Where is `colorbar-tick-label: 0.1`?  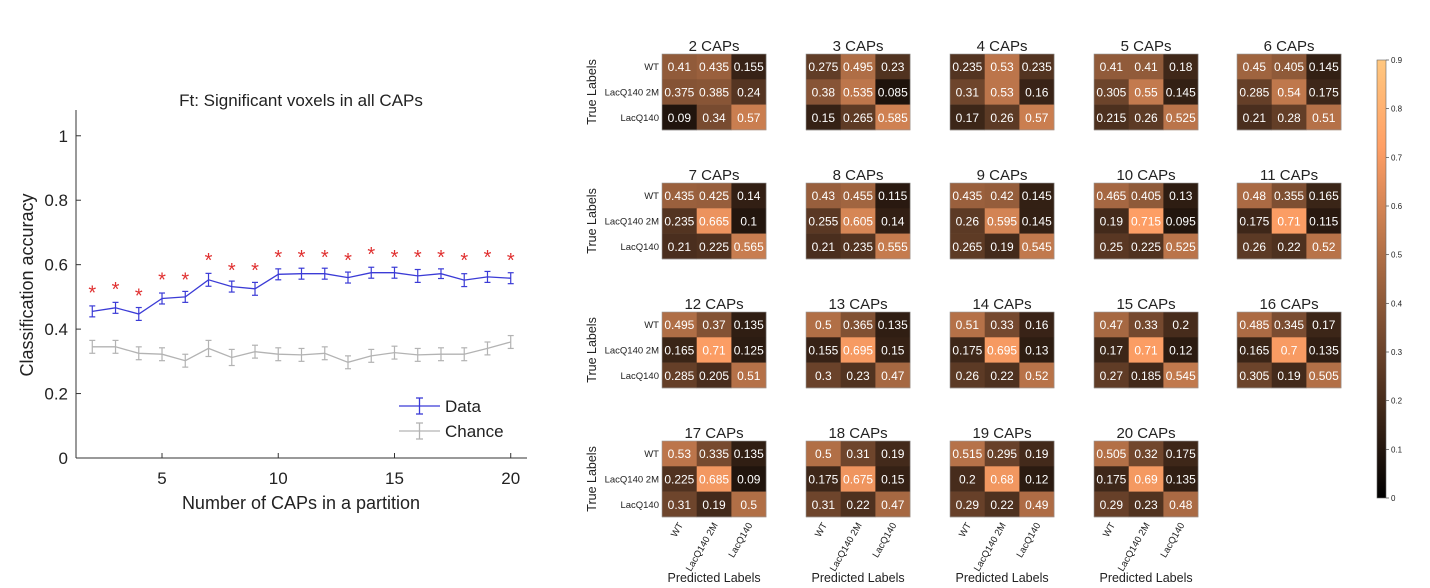 colorbar-tick-label: 0.1 is located at coordinates (1397, 449).